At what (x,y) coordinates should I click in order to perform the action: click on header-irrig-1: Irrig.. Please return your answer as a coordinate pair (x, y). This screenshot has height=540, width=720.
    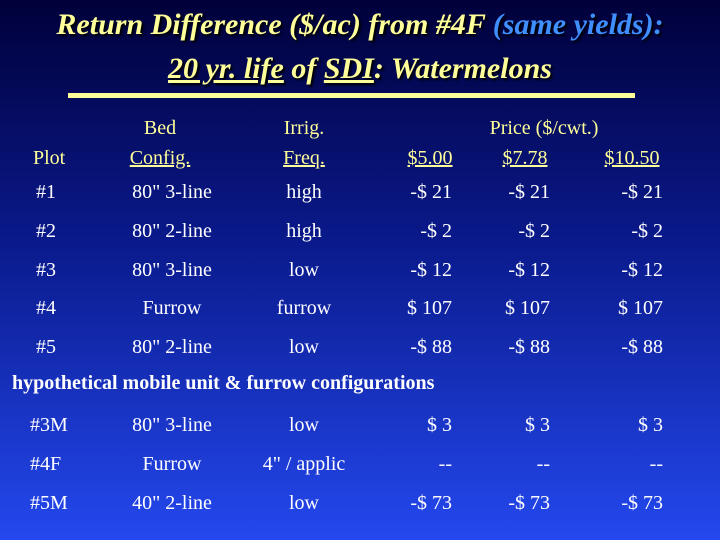
    Looking at the image, I should click on (304, 128).